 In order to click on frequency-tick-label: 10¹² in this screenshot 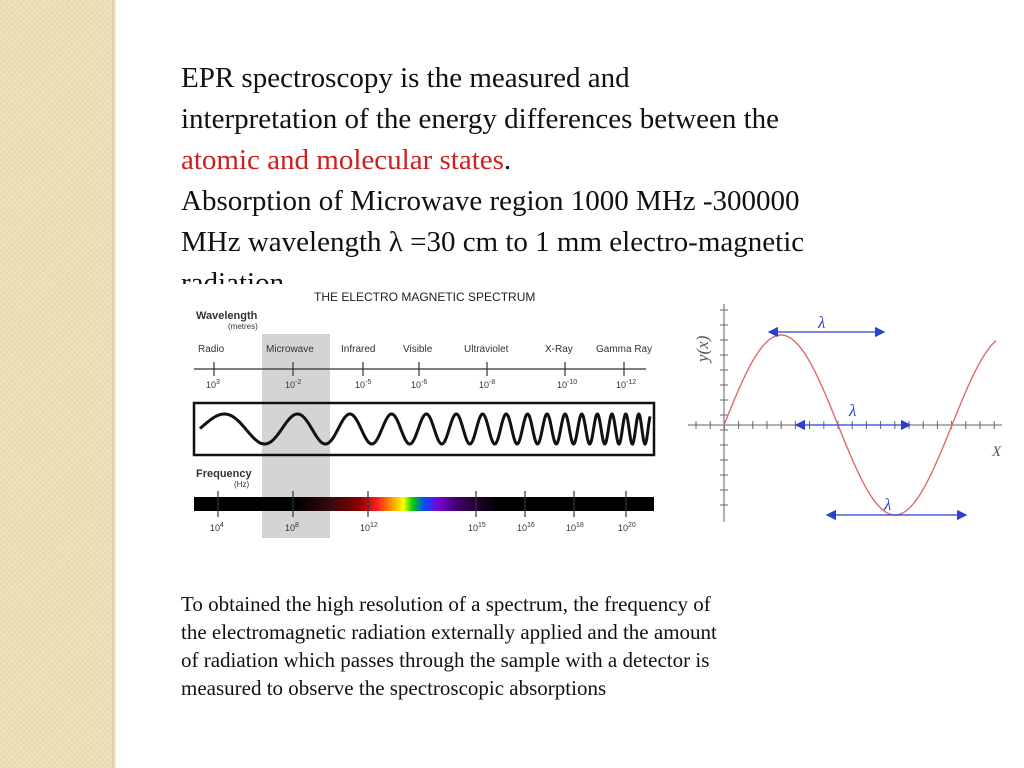, I will do `click(369, 527)`.